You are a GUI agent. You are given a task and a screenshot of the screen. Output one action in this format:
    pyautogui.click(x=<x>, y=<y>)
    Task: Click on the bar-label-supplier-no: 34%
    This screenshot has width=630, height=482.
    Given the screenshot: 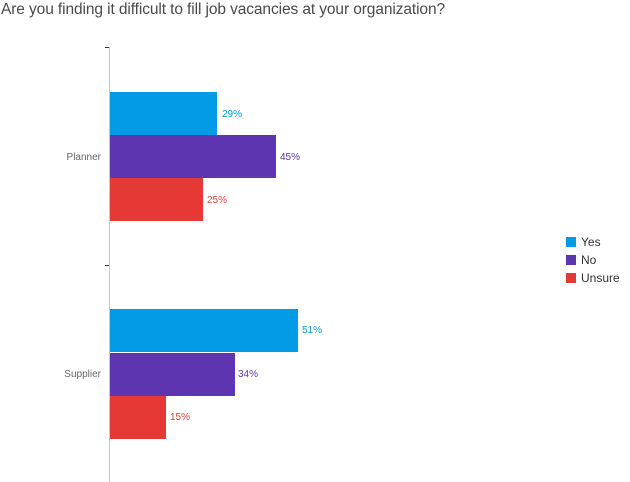 What is the action you would take?
    pyautogui.click(x=248, y=374)
    